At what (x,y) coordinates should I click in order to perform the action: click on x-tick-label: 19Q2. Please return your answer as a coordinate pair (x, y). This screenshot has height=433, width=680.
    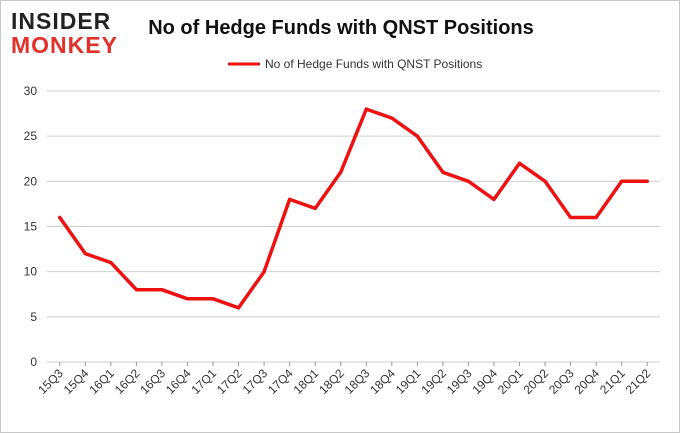
    Looking at the image, I should click on (433, 381).